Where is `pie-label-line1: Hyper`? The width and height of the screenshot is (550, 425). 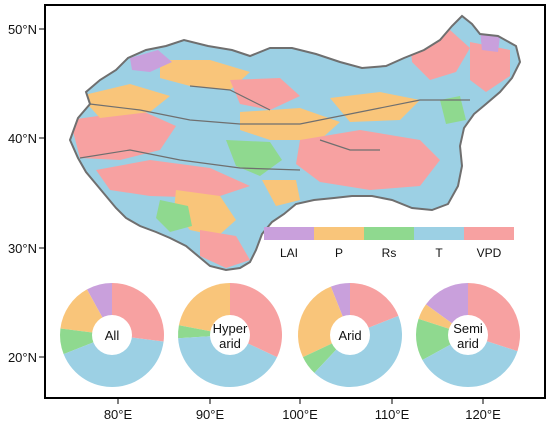 pie-label-line1: Hyper is located at coordinates (230, 328).